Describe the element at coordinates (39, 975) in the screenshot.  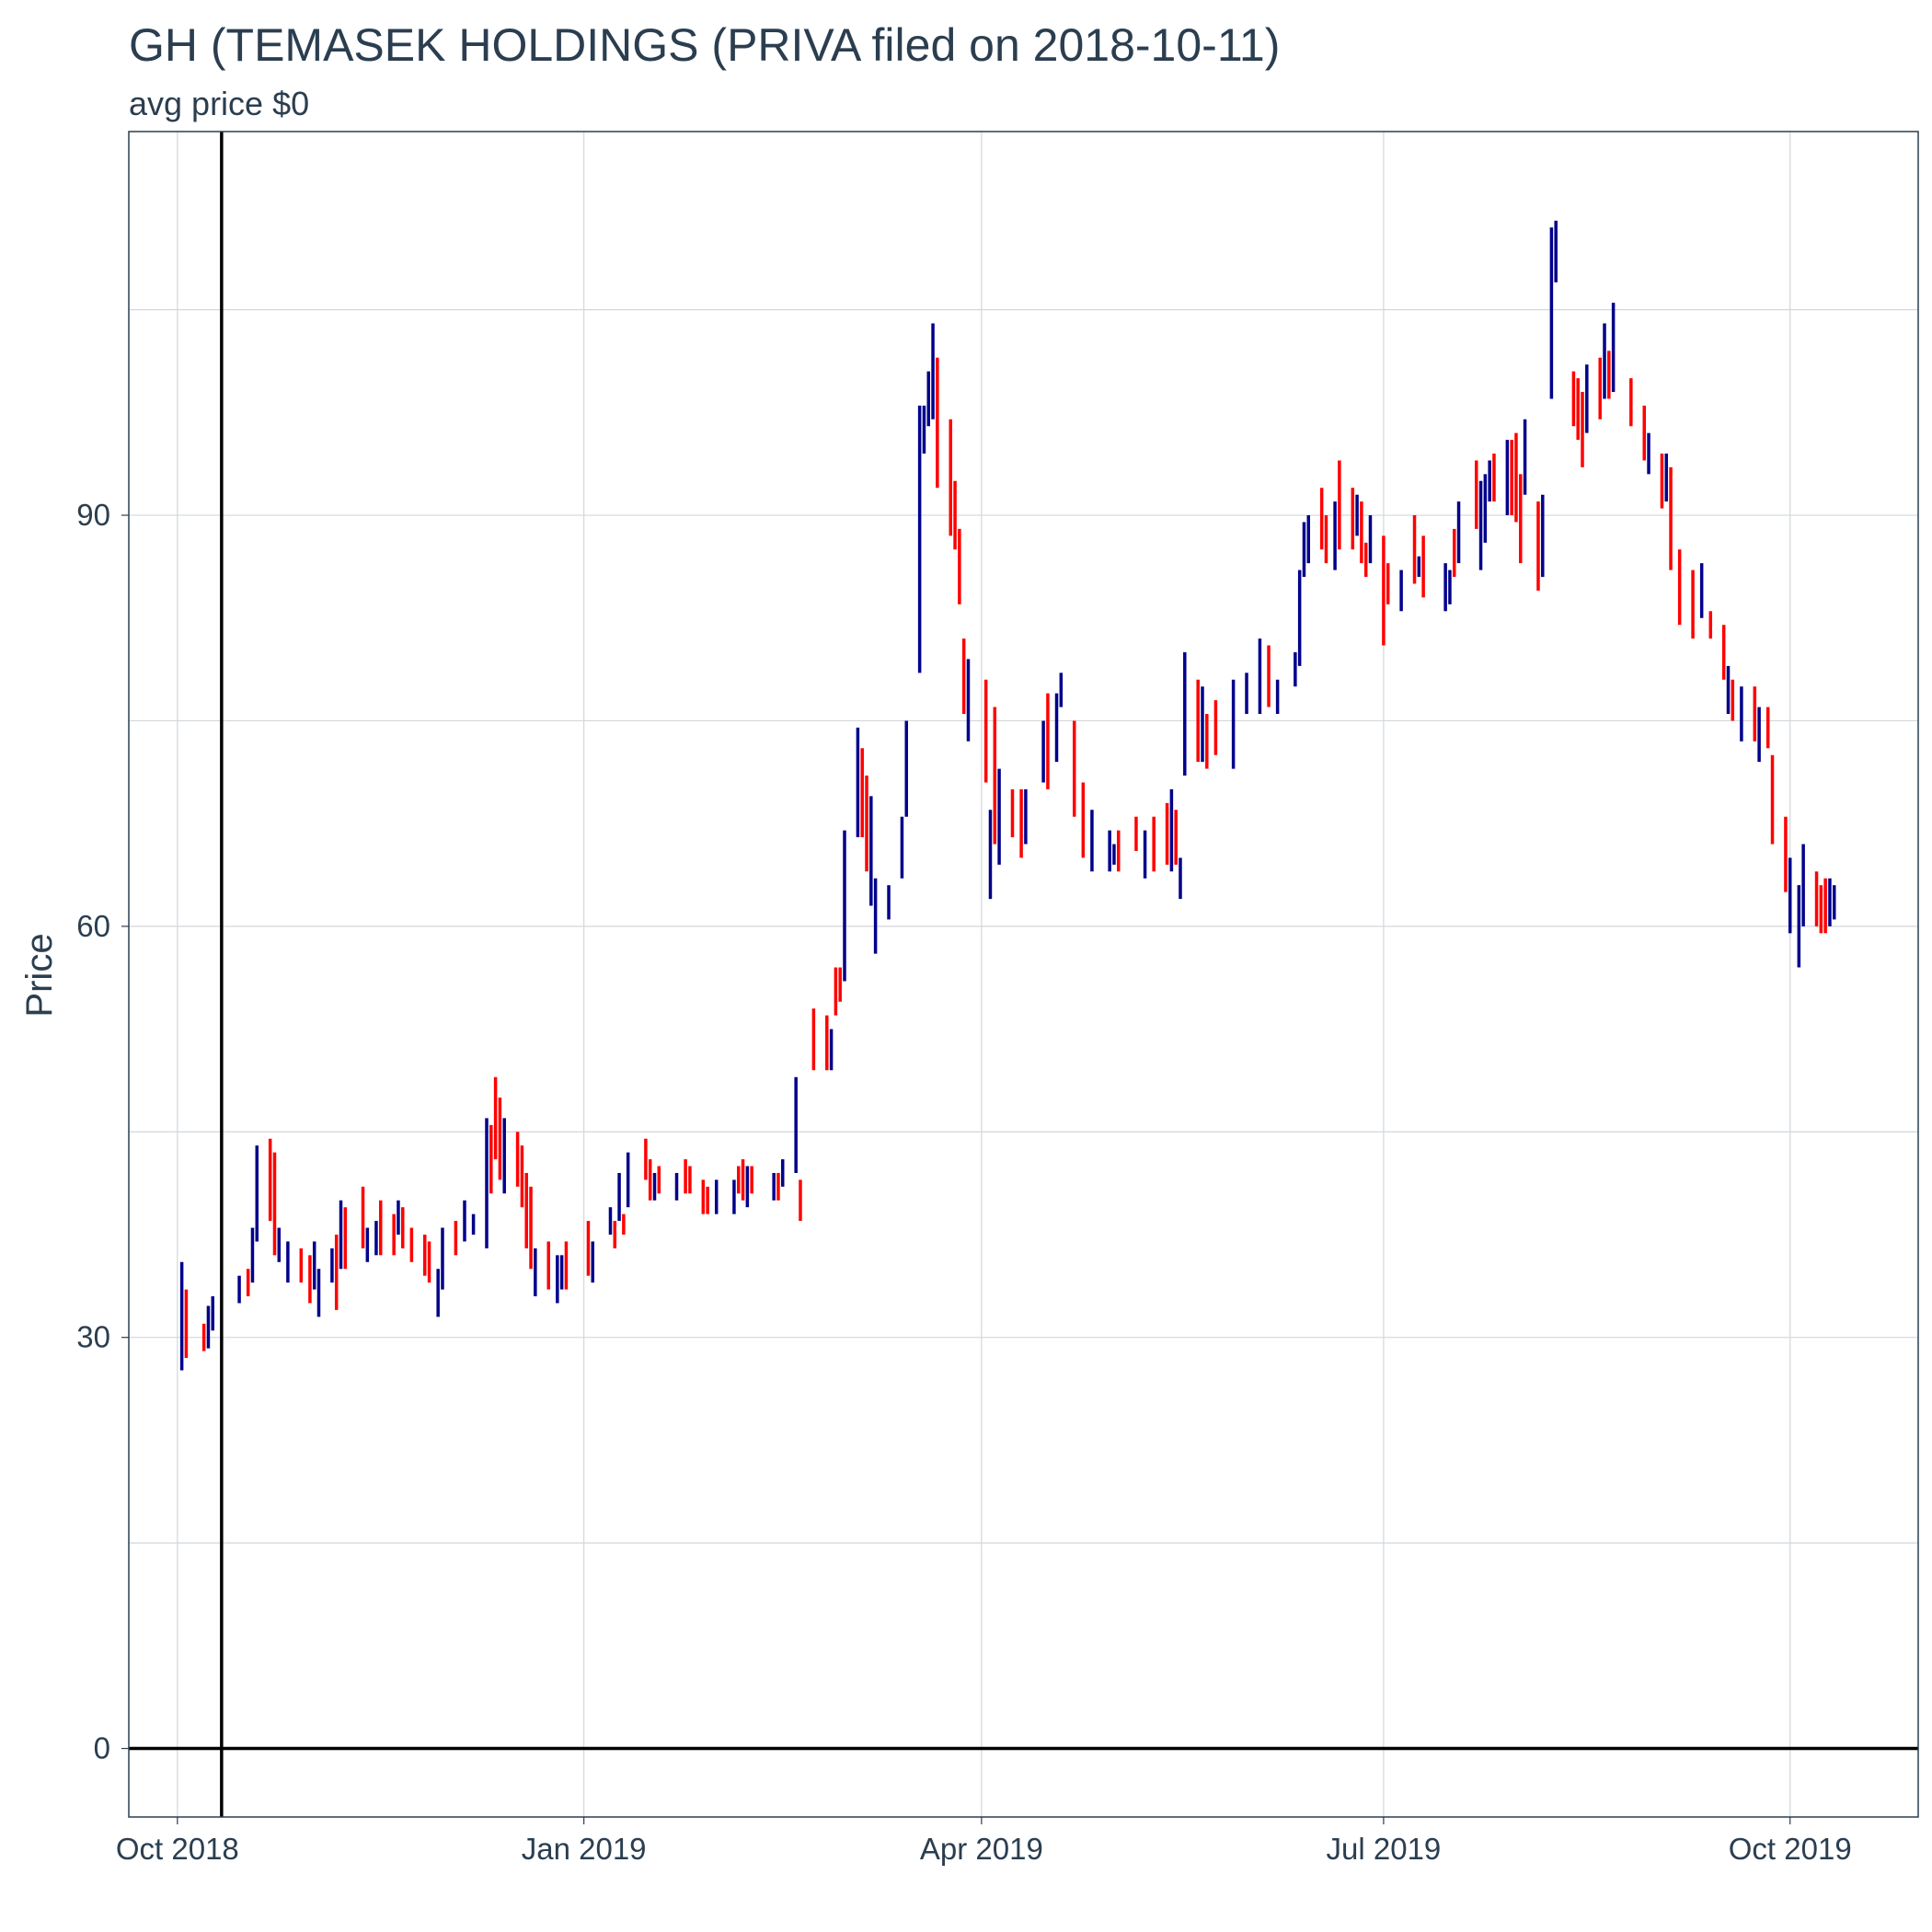
I see `y-axis-label: Price` at that location.